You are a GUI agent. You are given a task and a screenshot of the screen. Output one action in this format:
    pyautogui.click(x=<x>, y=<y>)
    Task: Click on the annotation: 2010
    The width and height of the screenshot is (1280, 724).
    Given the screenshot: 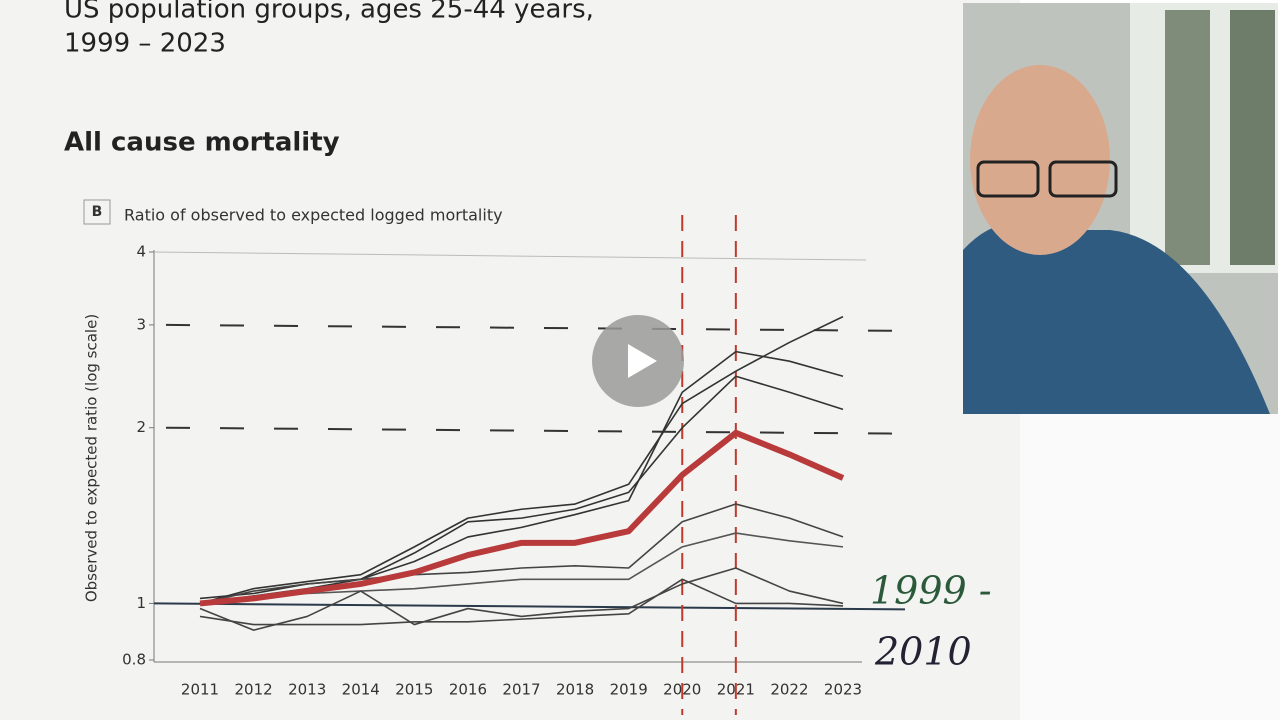 What is the action you would take?
    pyautogui.click(x=923, y=652)
    